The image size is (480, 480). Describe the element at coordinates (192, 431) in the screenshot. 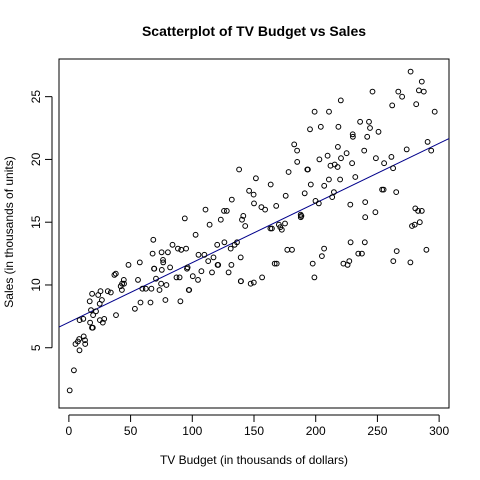

I see `x-tick-label: 100` at that location.